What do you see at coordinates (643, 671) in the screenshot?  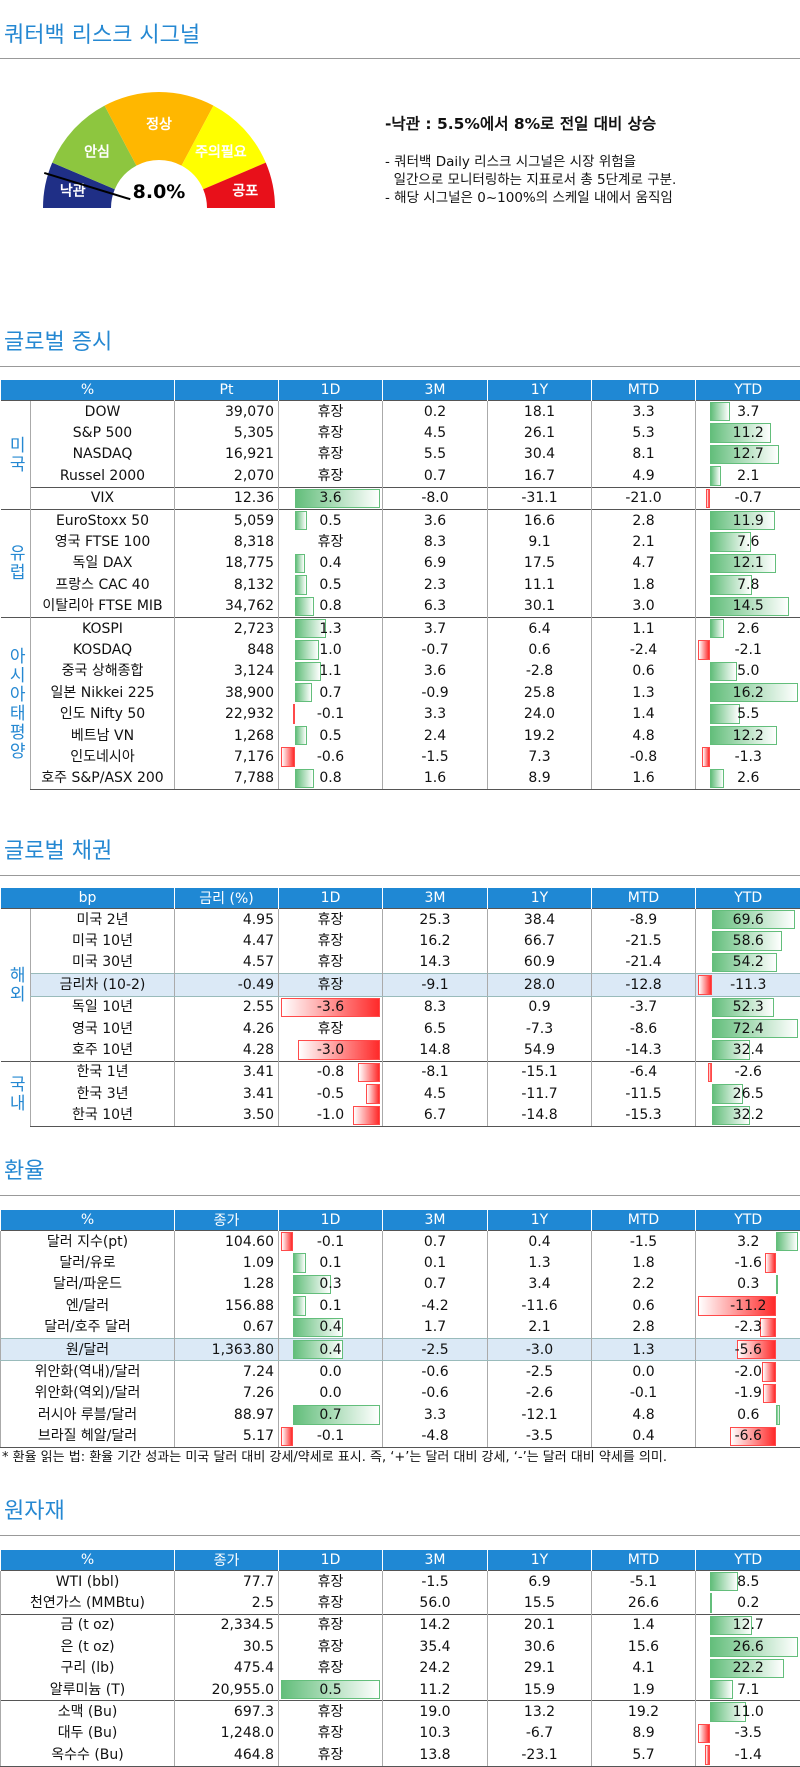 I see `cell-text: 0.6` at bounding box center [643, 671].